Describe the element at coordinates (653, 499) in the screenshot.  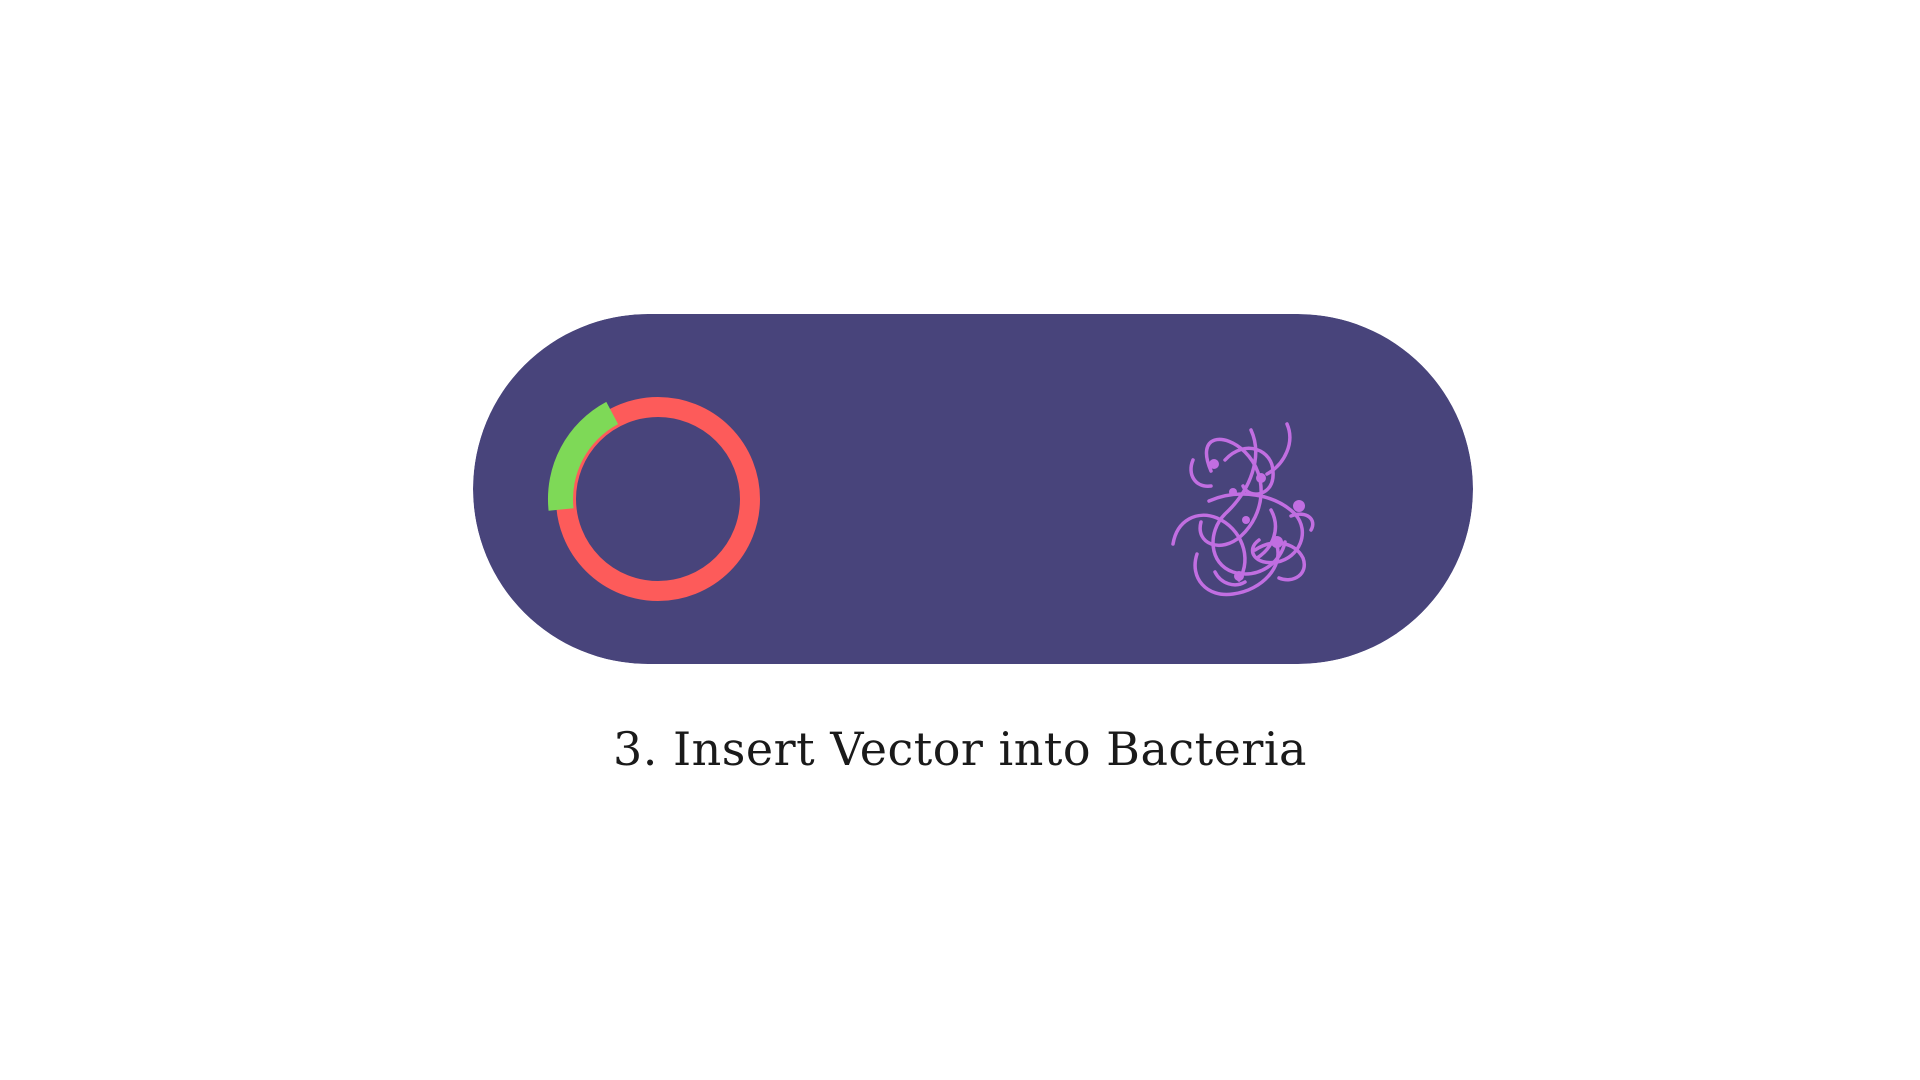
I see `plasmid-icon` at that location.